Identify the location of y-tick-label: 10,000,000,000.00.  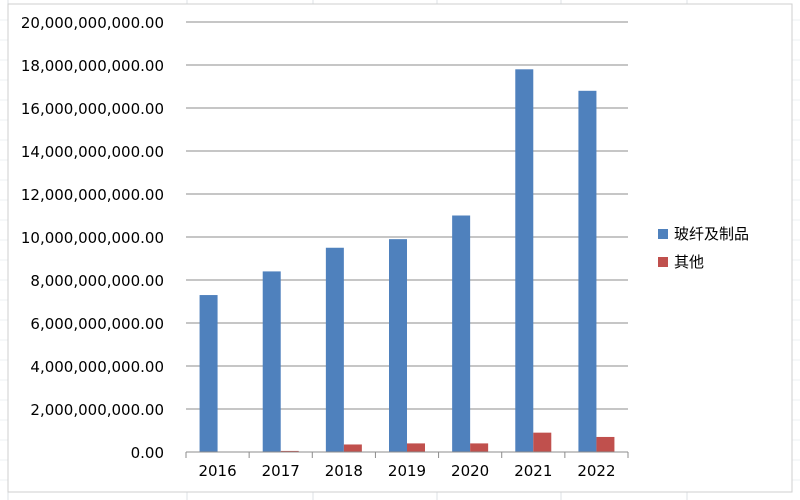
(92, 238).